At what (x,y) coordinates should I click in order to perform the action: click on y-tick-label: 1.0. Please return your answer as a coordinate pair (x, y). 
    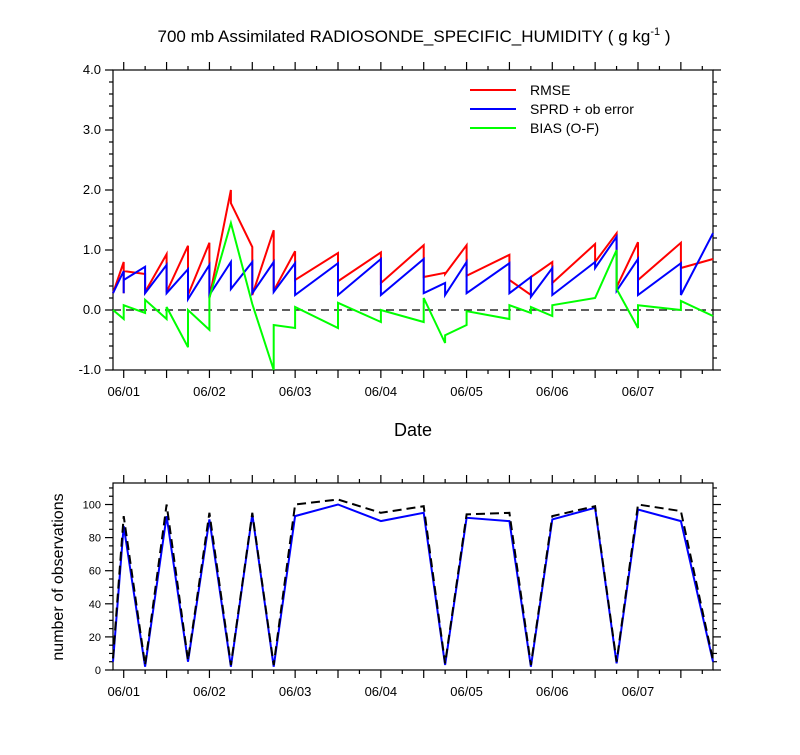
    Looking at the image, I should click on (92, 249).